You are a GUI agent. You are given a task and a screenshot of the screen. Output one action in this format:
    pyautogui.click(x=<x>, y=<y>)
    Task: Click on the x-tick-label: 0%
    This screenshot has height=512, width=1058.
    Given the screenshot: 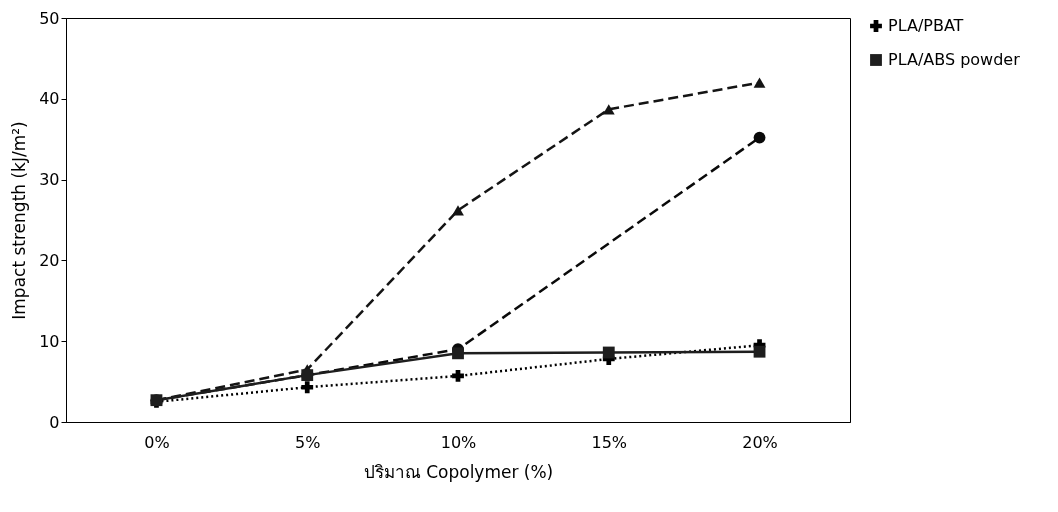 What is the action you would take?
    pyautogui.click(x=157, y=442)
    